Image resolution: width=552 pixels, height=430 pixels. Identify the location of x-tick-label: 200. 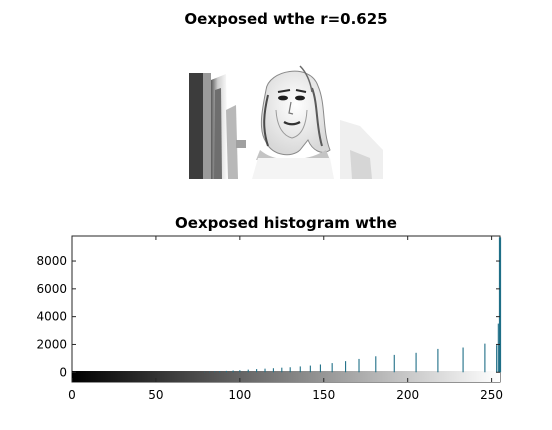
(407, 395).